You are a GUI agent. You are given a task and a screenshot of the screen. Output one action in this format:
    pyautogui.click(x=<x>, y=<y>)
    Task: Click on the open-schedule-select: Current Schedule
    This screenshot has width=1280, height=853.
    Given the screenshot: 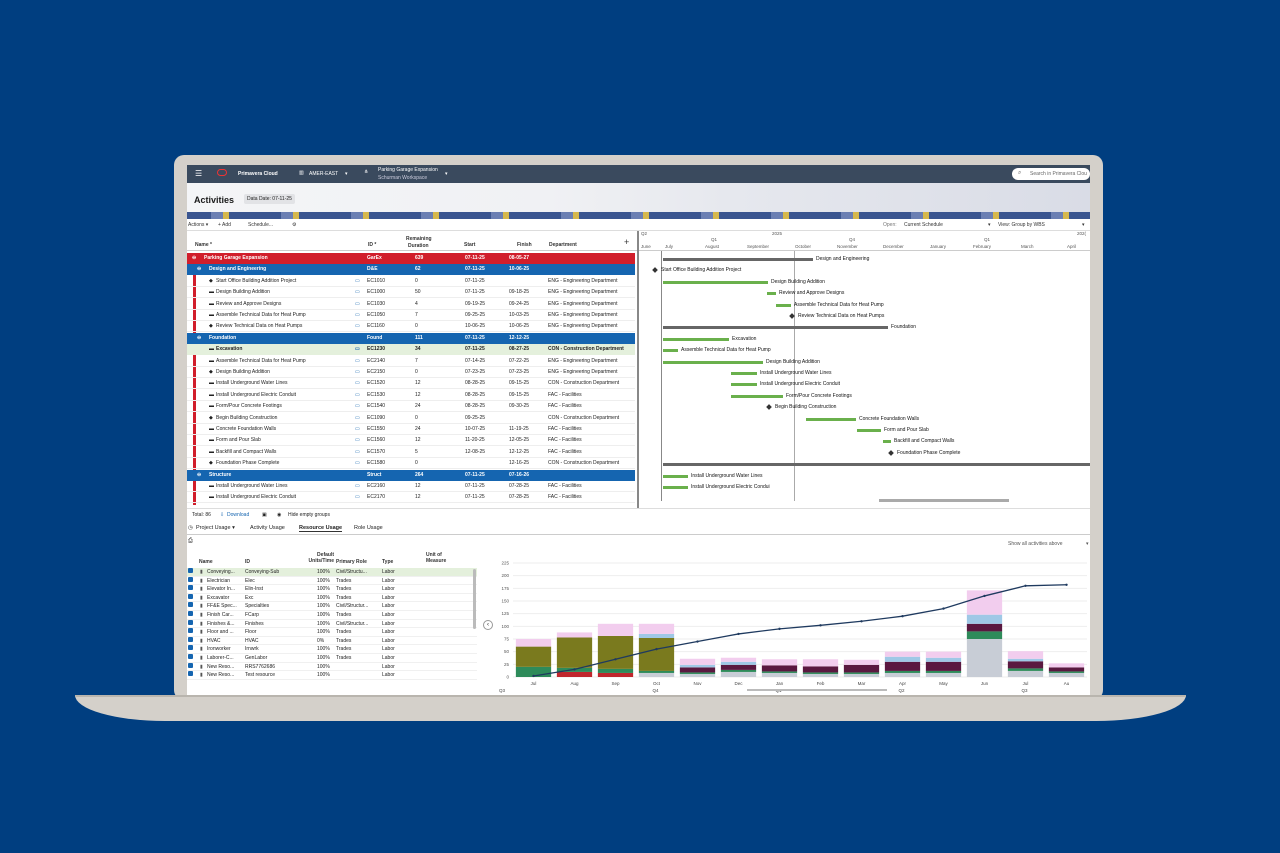 What is the action you would take?
    pyautogui.click(x=923, y=225)
    